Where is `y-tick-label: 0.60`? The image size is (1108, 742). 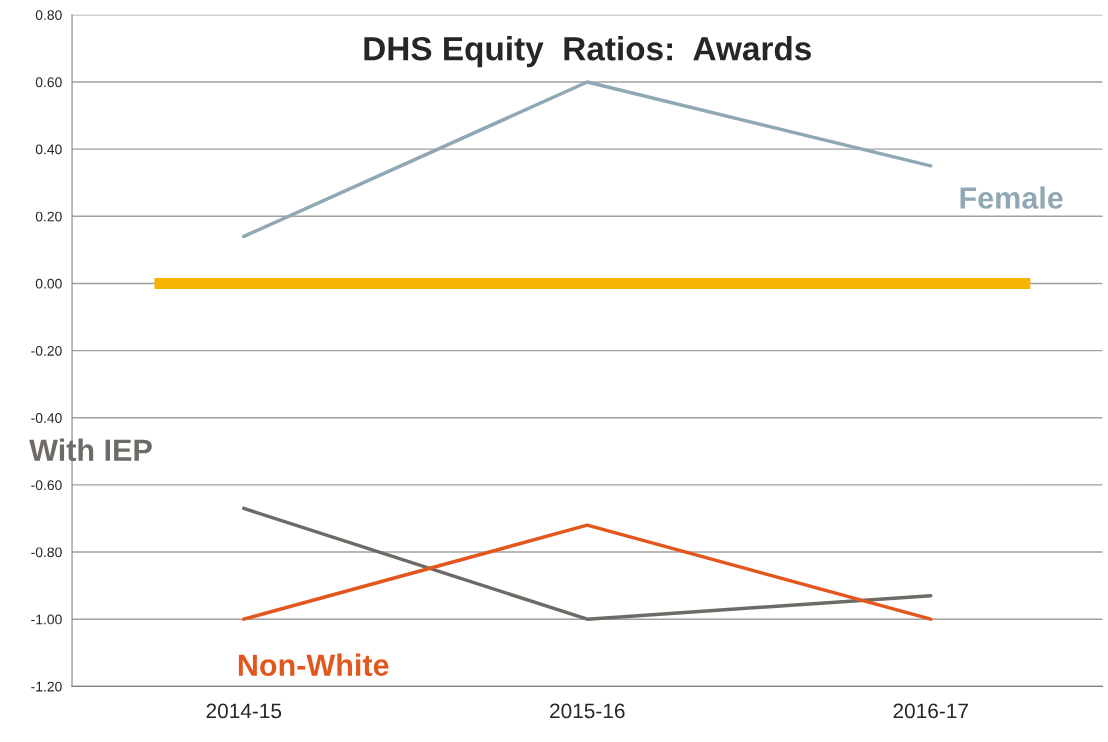 y-tick-label: 0.60 is located at coordinates (48, 82).